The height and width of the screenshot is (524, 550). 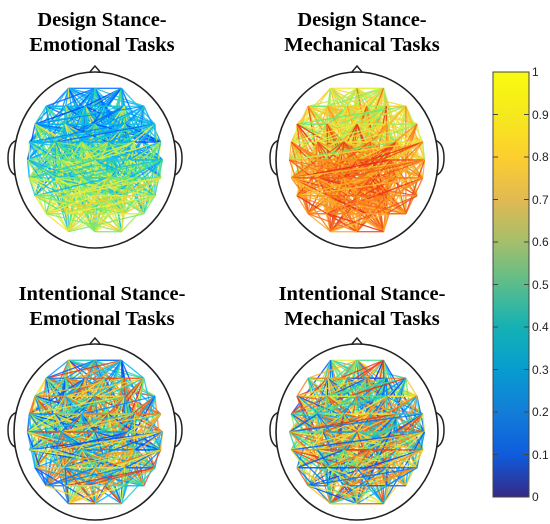 I want to click on head-map-design-emotional, so click(x=95, y=156).